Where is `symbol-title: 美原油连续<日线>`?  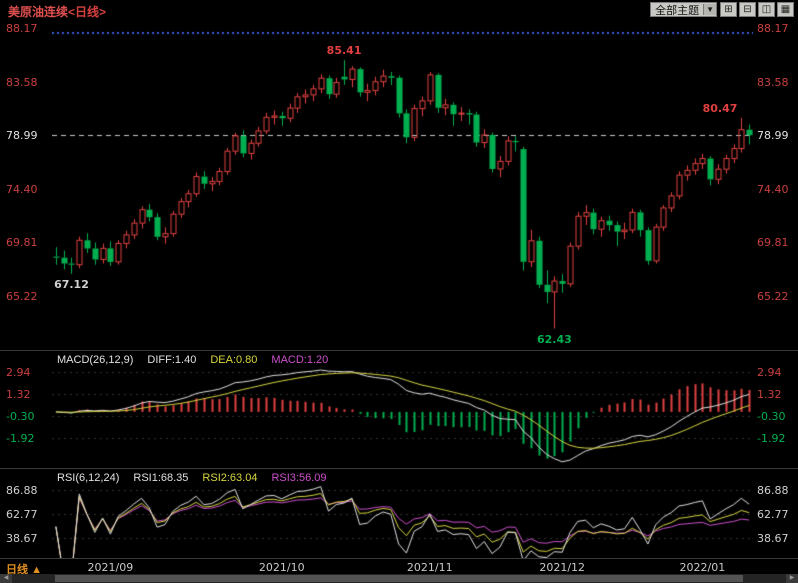 symbol-title: 美原油连续<日线> is located at coordinates (57, 11).